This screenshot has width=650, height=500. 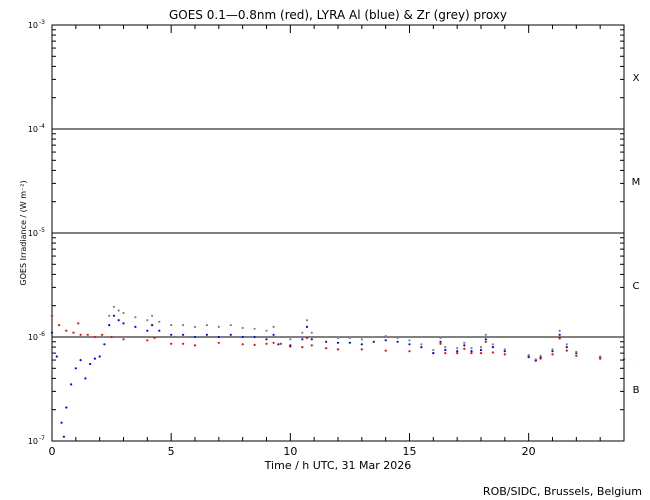 What do you see at coordinates (42, 126) in the screenshot?
I see `y-tick-exponent: -4` at bounding box center [42, 126].